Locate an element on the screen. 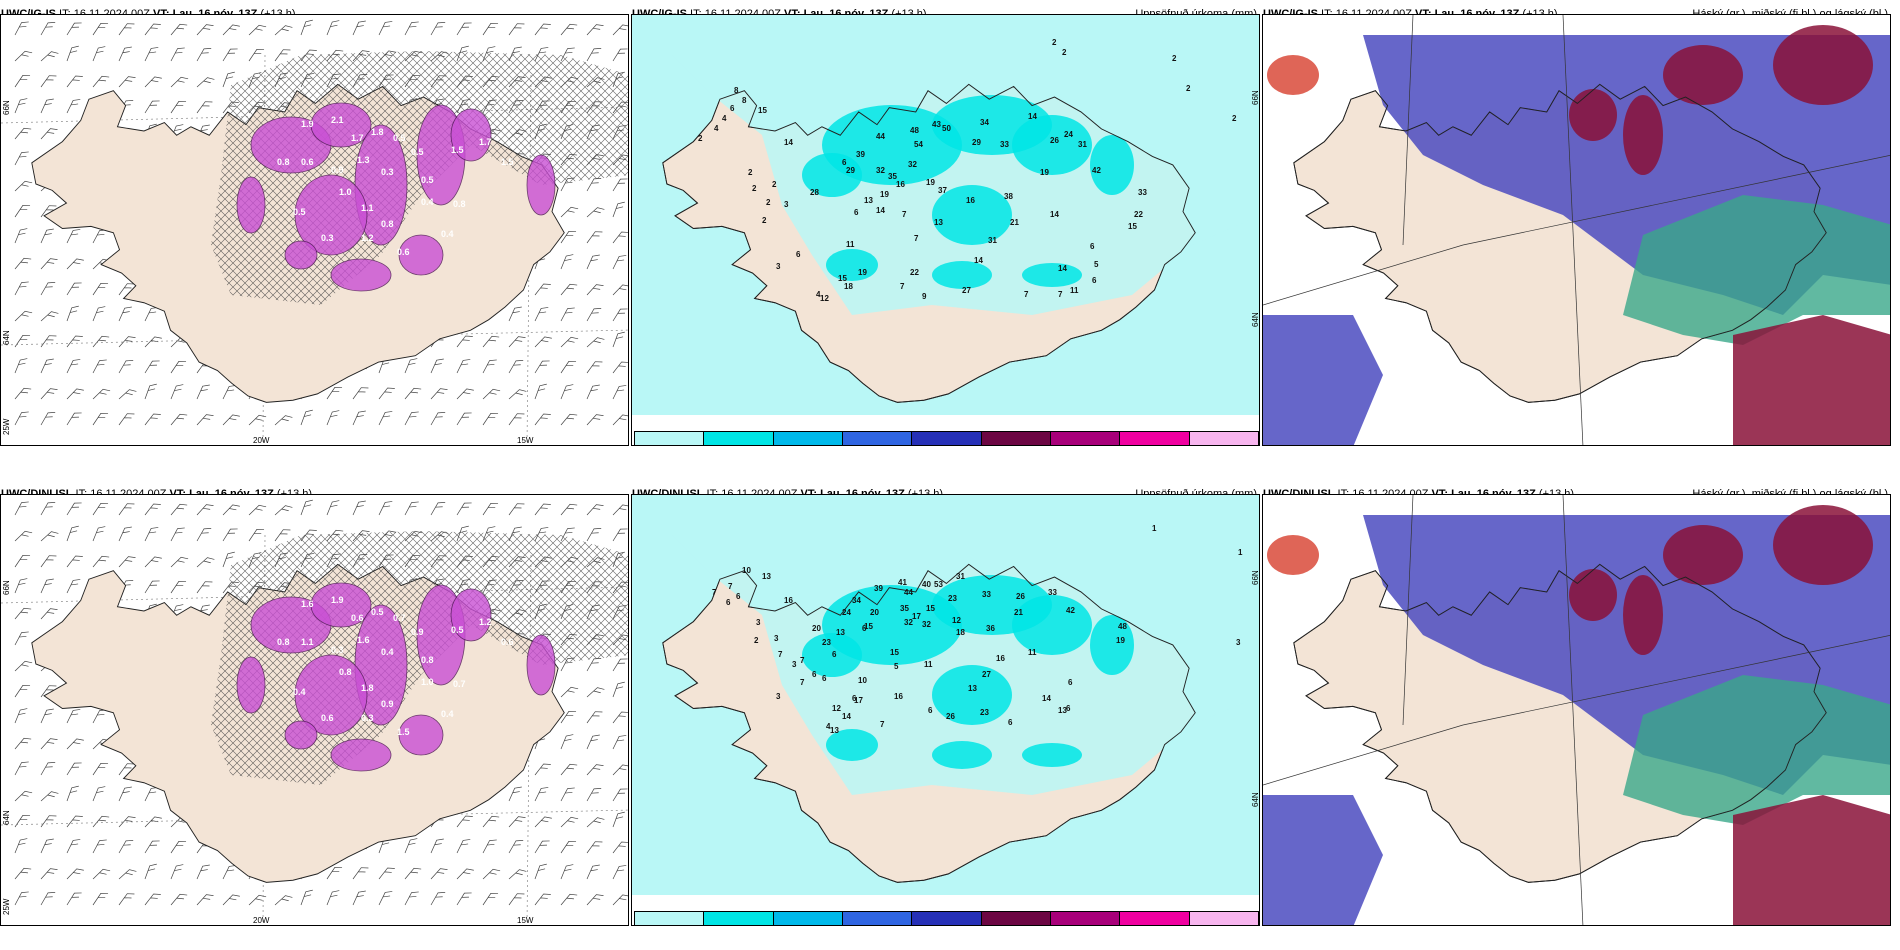 The width and height of the screenshot is (1900, 950). precip-value-label: 34 is located at coordinates (984, 122).